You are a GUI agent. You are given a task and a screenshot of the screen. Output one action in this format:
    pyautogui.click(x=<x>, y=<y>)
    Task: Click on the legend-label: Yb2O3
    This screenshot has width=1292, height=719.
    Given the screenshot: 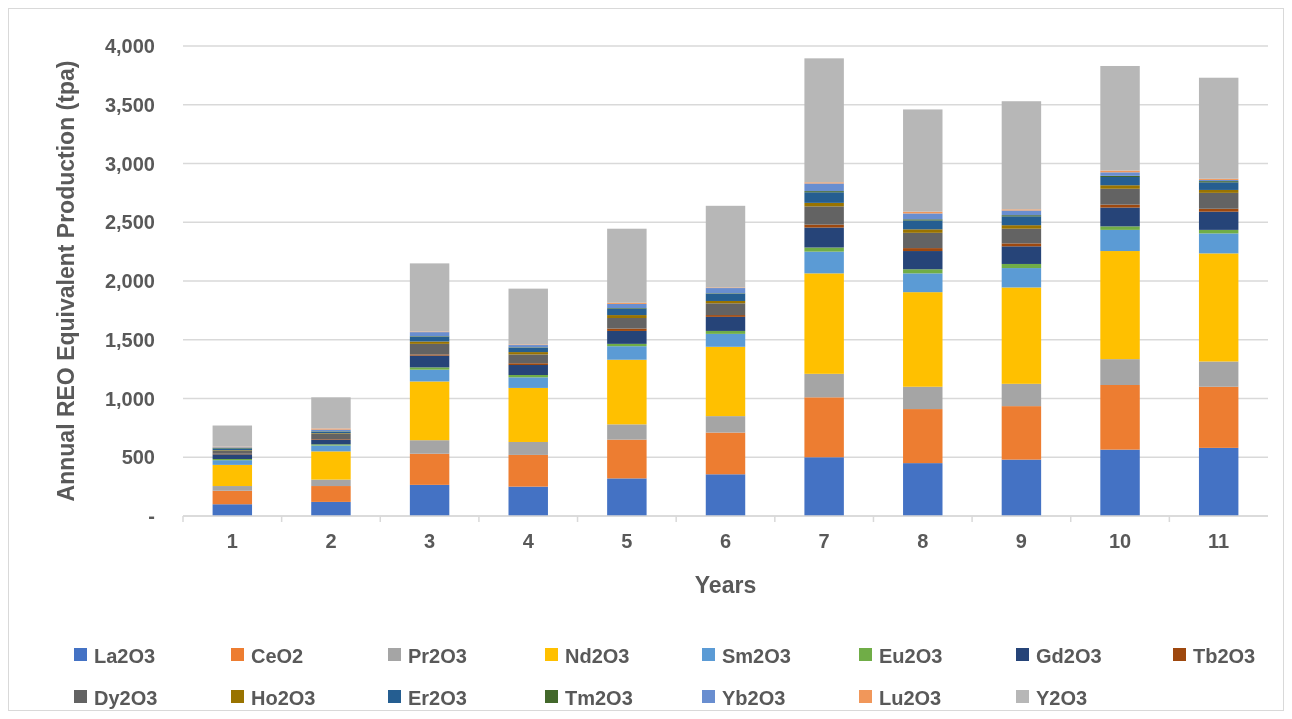 What is the action you would take?
    pyautogui.click(x=754, y=698)
    